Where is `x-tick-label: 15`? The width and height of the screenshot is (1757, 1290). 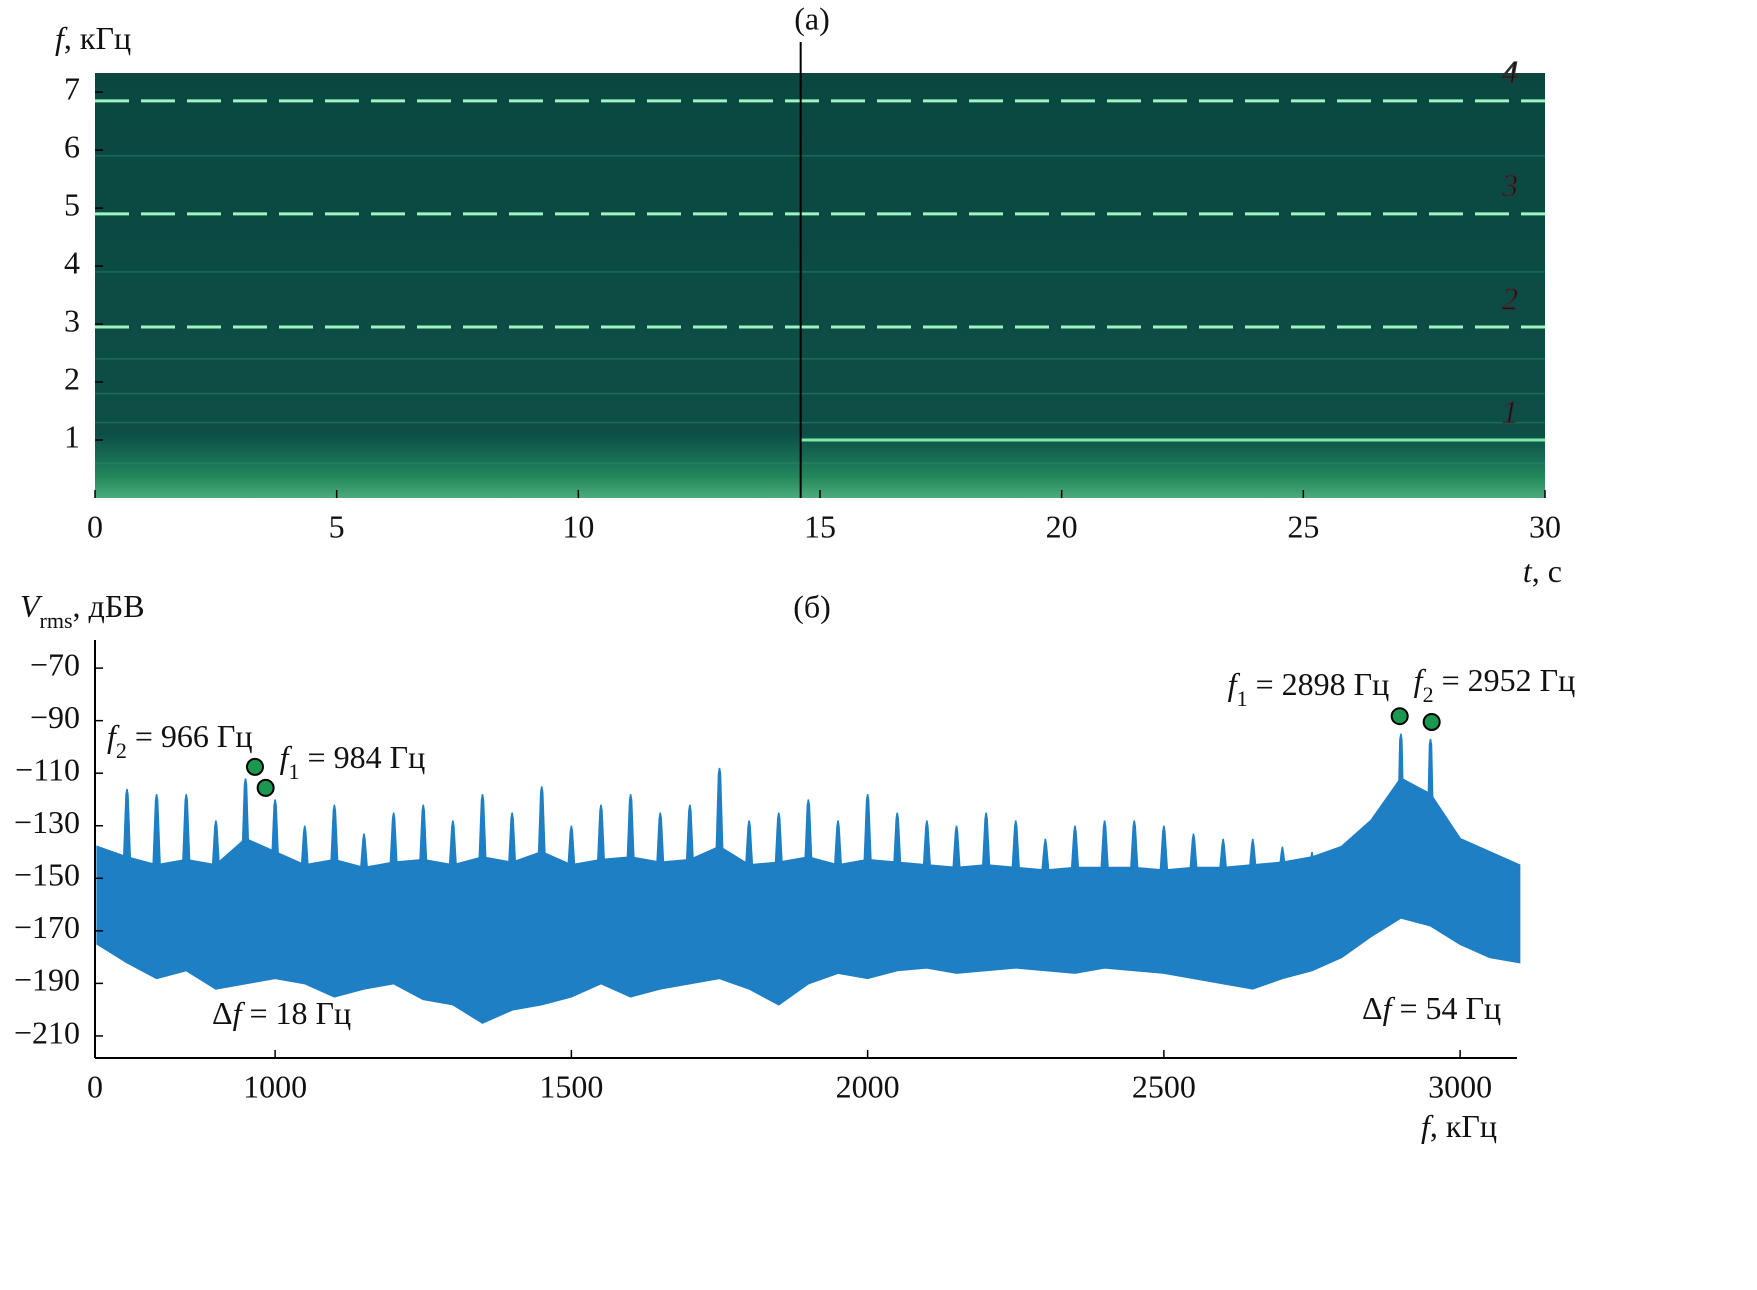 x-tick-label: 15 is located at coordinates (820, 526).